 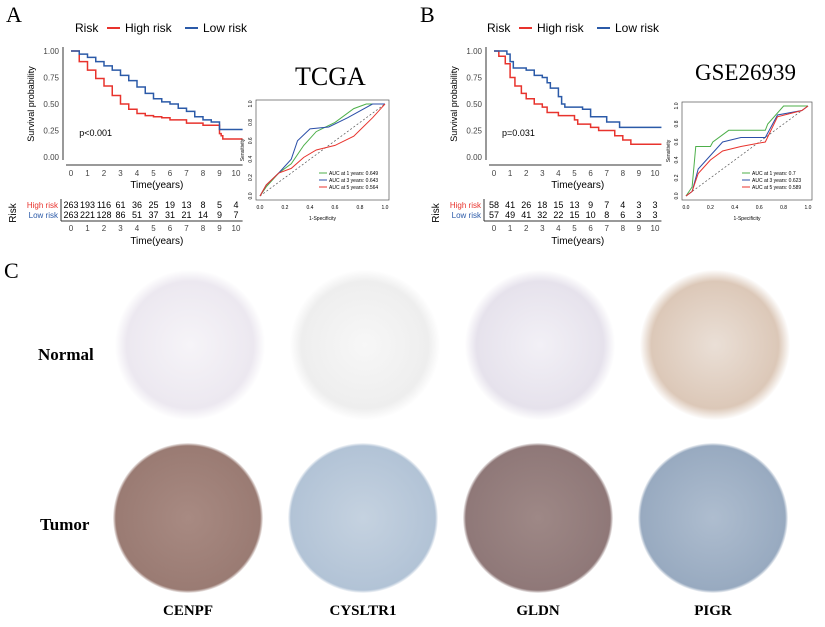 I want to click on risk-count: 6, so click(x=622, y=215).